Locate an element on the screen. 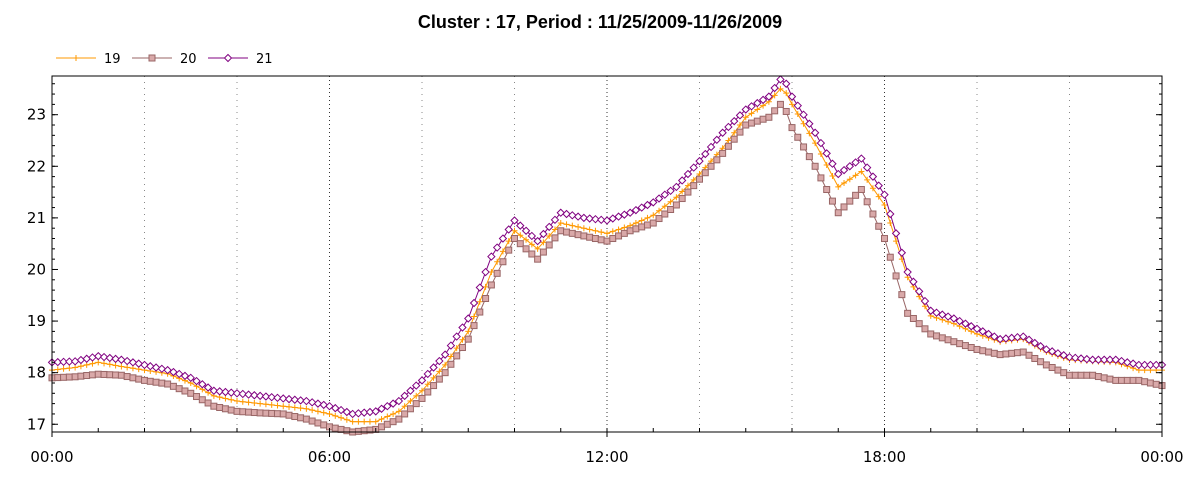 This screenshot has height=480, width=1200. y-tick-label: 20 is located at coordinates (36, 269).